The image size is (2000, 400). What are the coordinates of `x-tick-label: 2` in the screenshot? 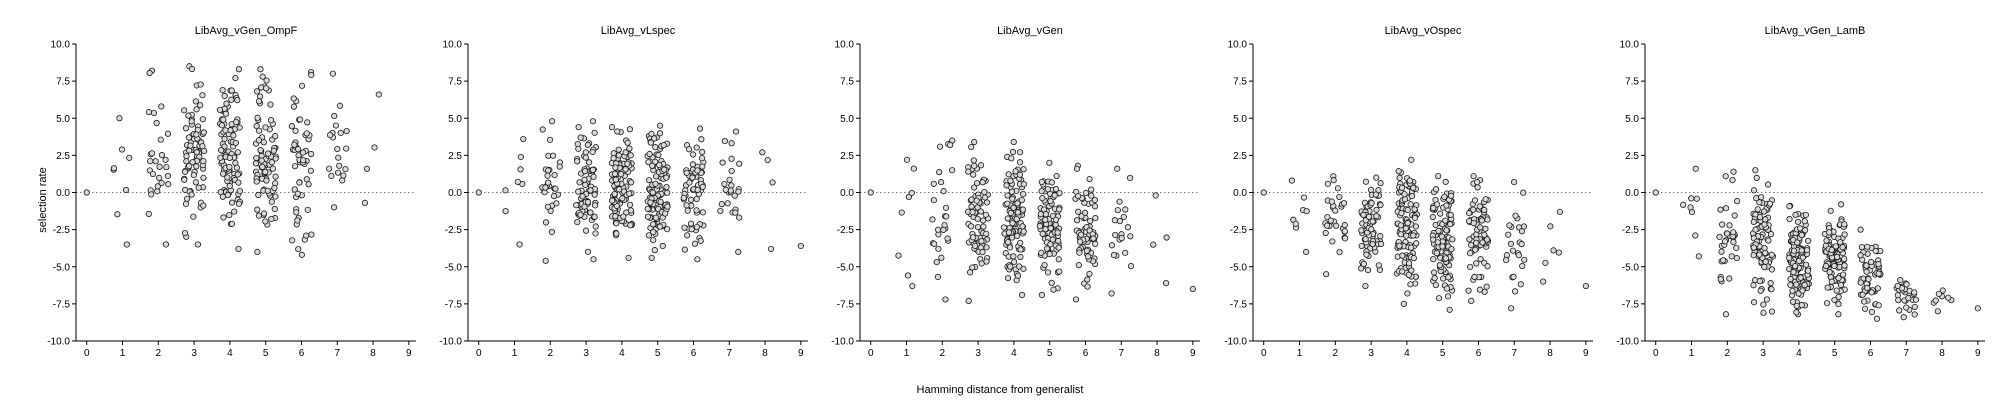 It's located at (943, 353).